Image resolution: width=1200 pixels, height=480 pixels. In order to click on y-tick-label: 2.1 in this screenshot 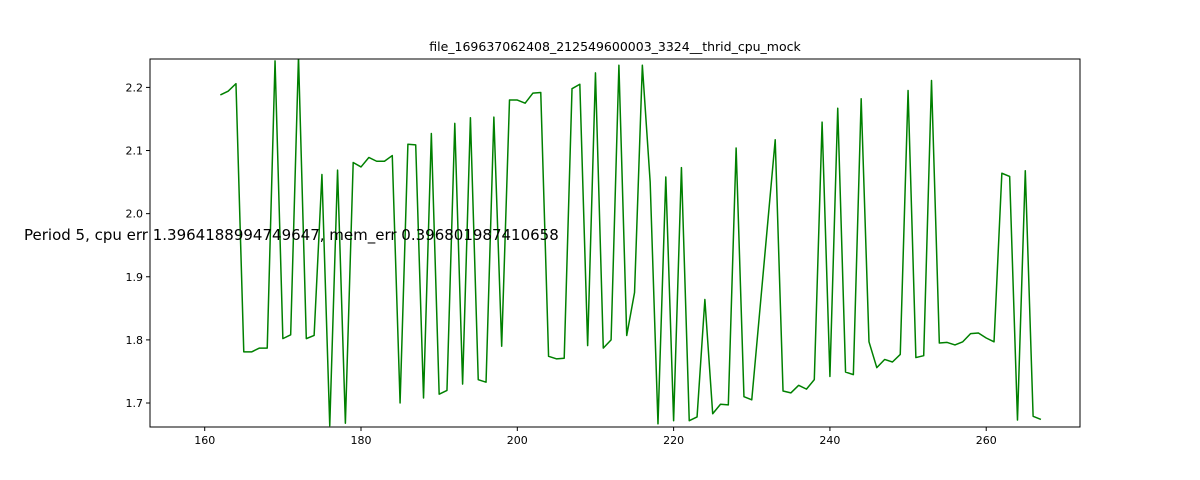, I will do `click(135, 151)`.